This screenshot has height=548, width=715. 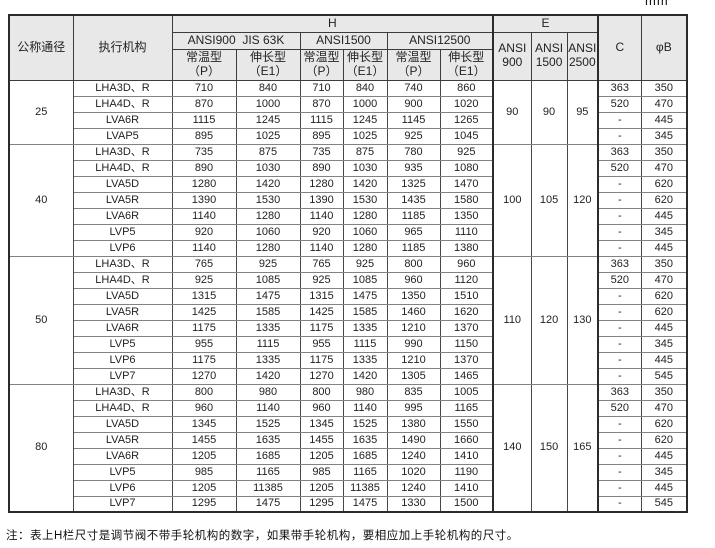 I want to click on header-phi-b: φB, so click(x=664, y=47).